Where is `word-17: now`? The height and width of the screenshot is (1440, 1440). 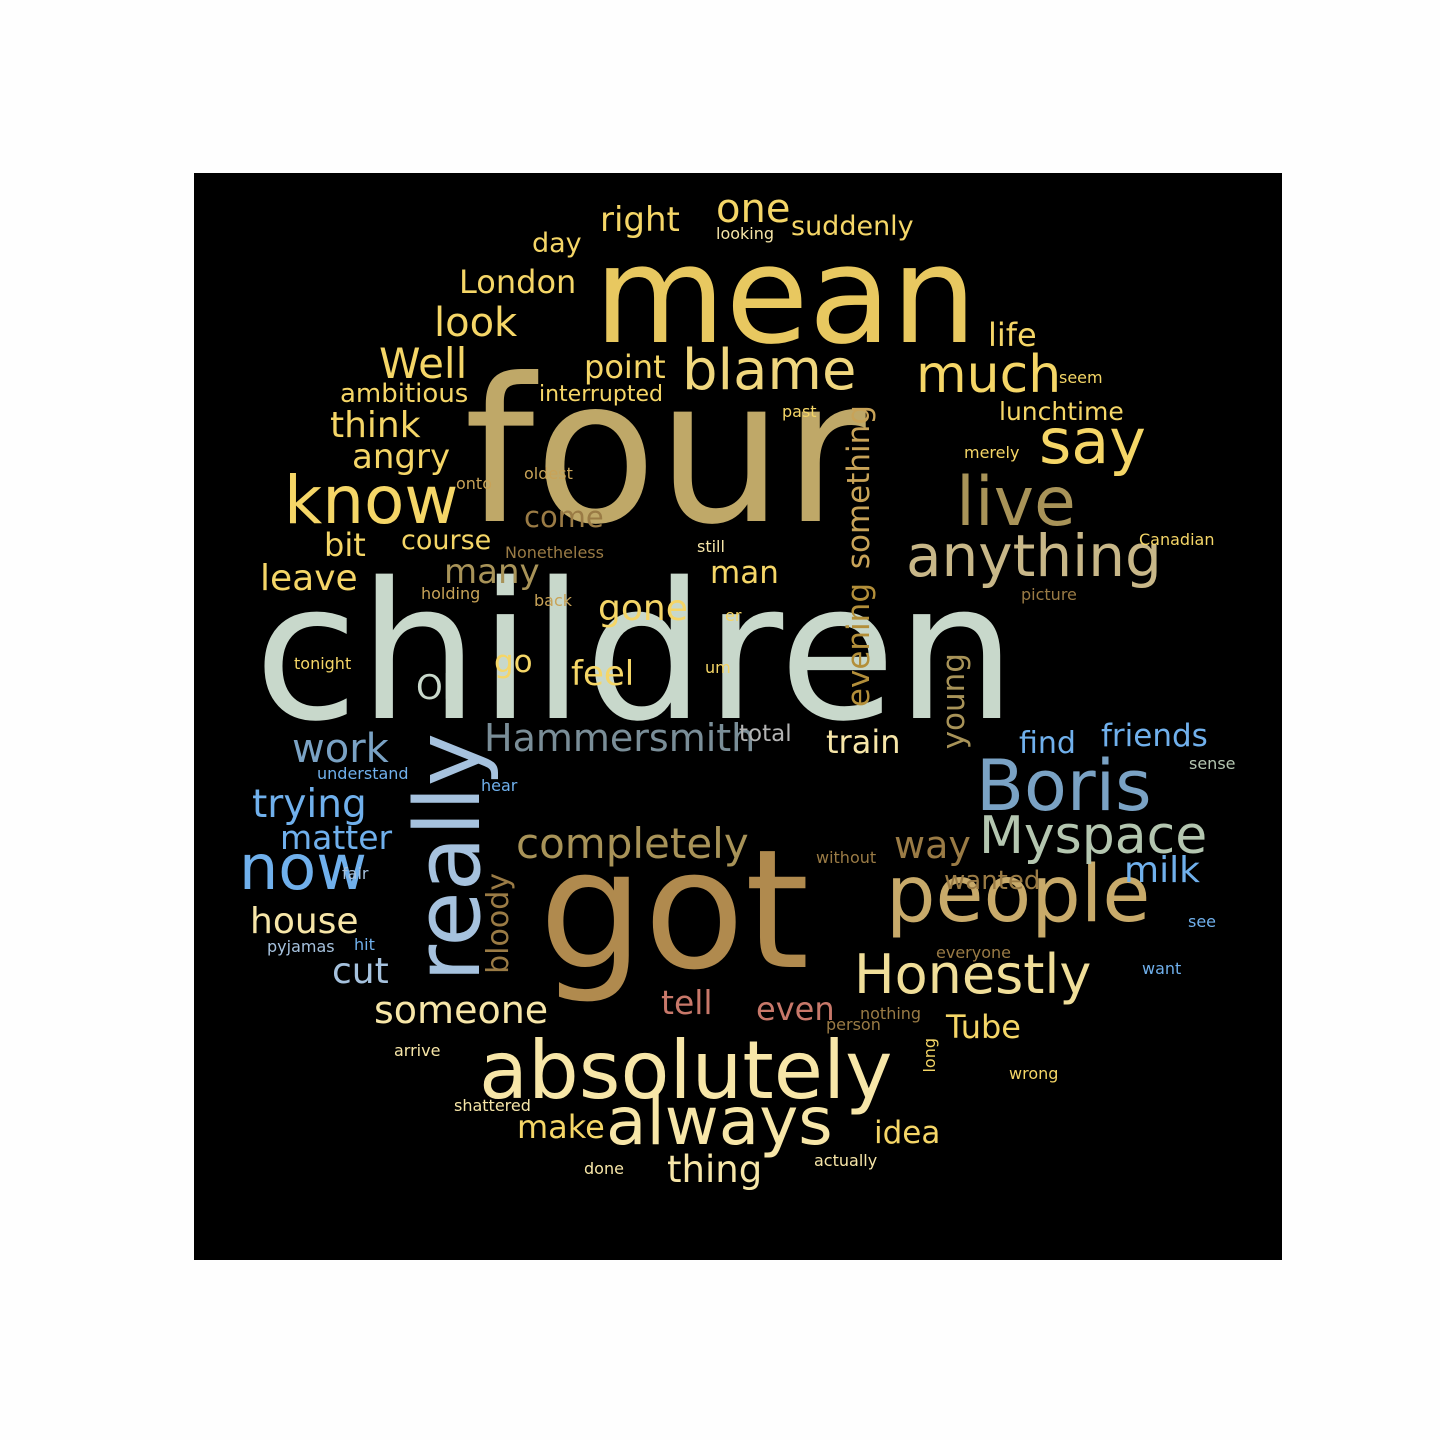 word-17: now is located at coordinates (303, 867).